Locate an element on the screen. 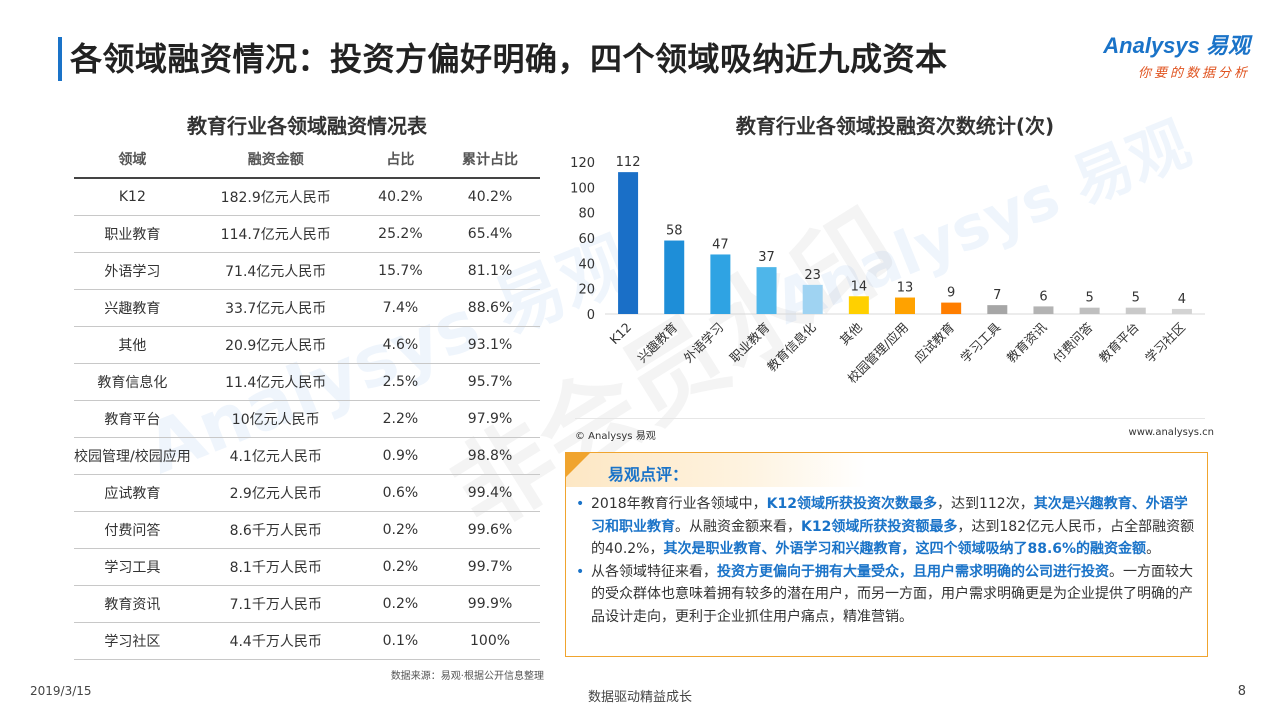  plain-text: 。 is located at coordinates (1153, 549).